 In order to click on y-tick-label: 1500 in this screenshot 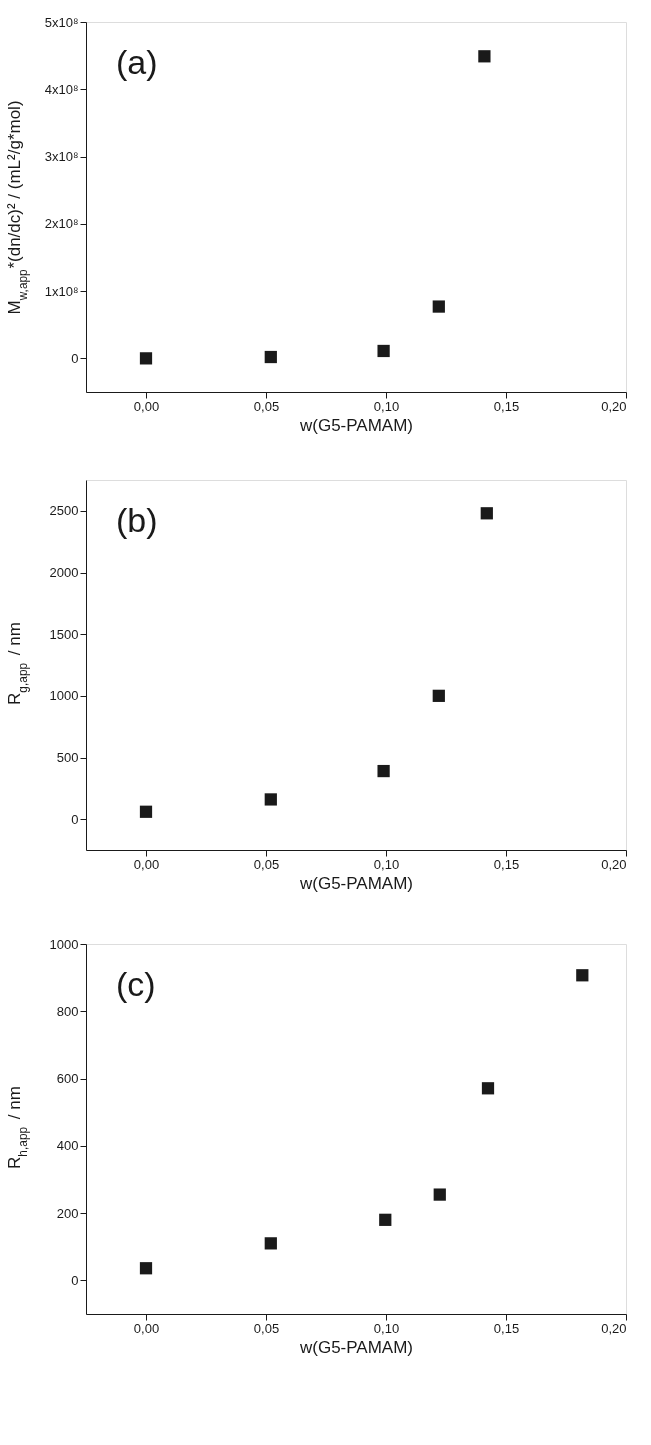, I will do `click(64, 634)`.